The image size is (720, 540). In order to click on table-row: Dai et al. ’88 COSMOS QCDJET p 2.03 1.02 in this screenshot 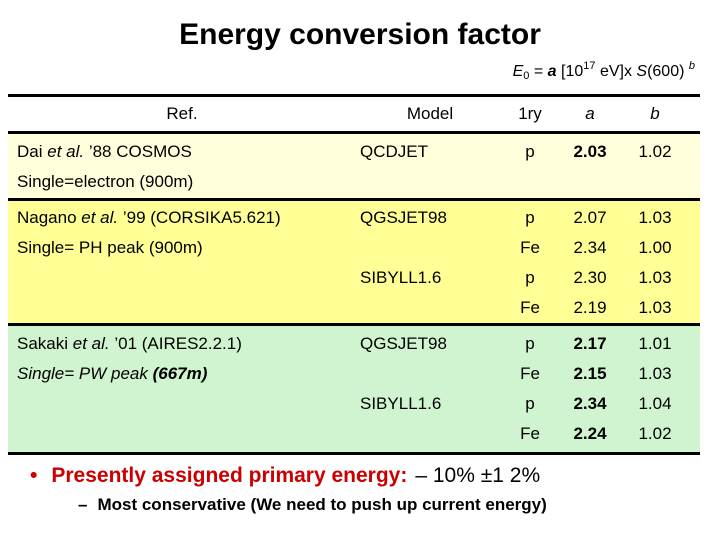, I will do `click(354, 152)`.